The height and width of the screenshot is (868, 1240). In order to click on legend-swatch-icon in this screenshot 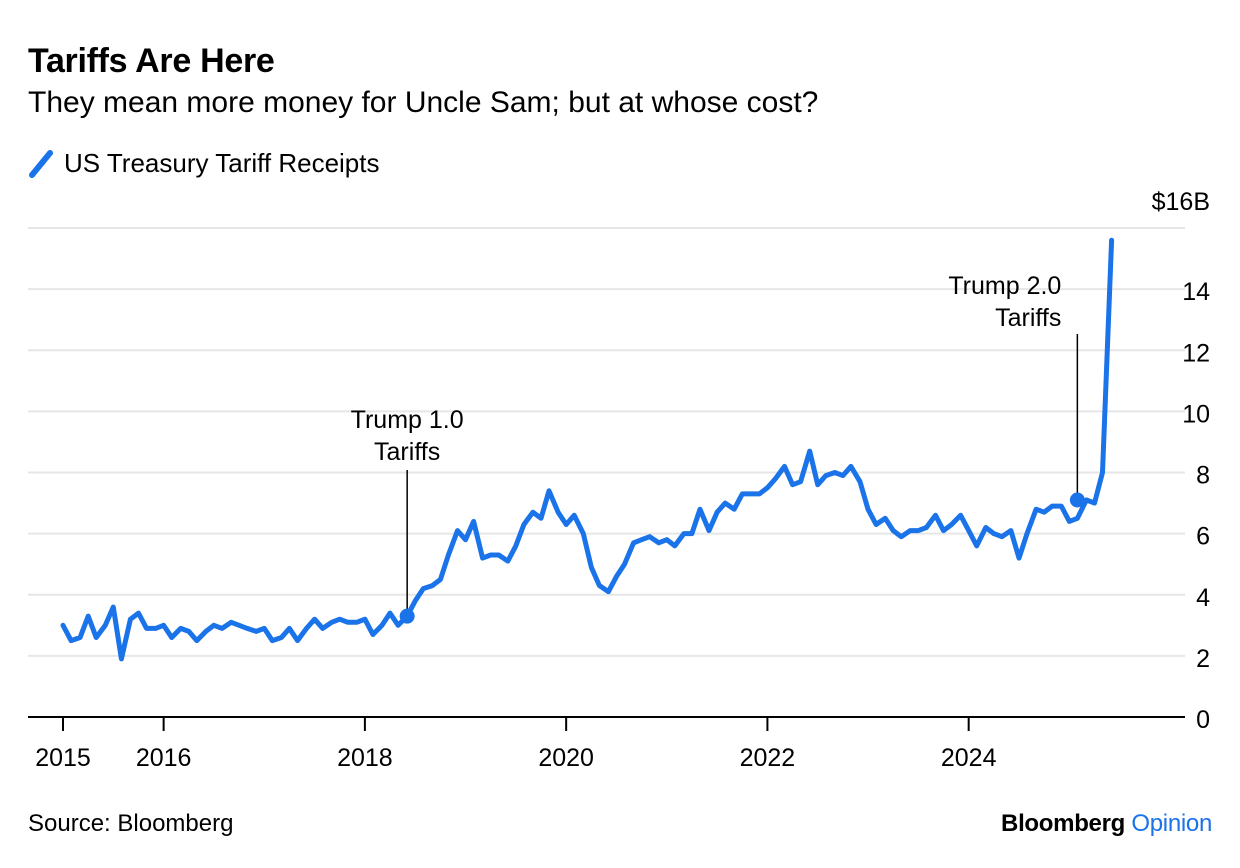, I will do `click(41, 163)`.